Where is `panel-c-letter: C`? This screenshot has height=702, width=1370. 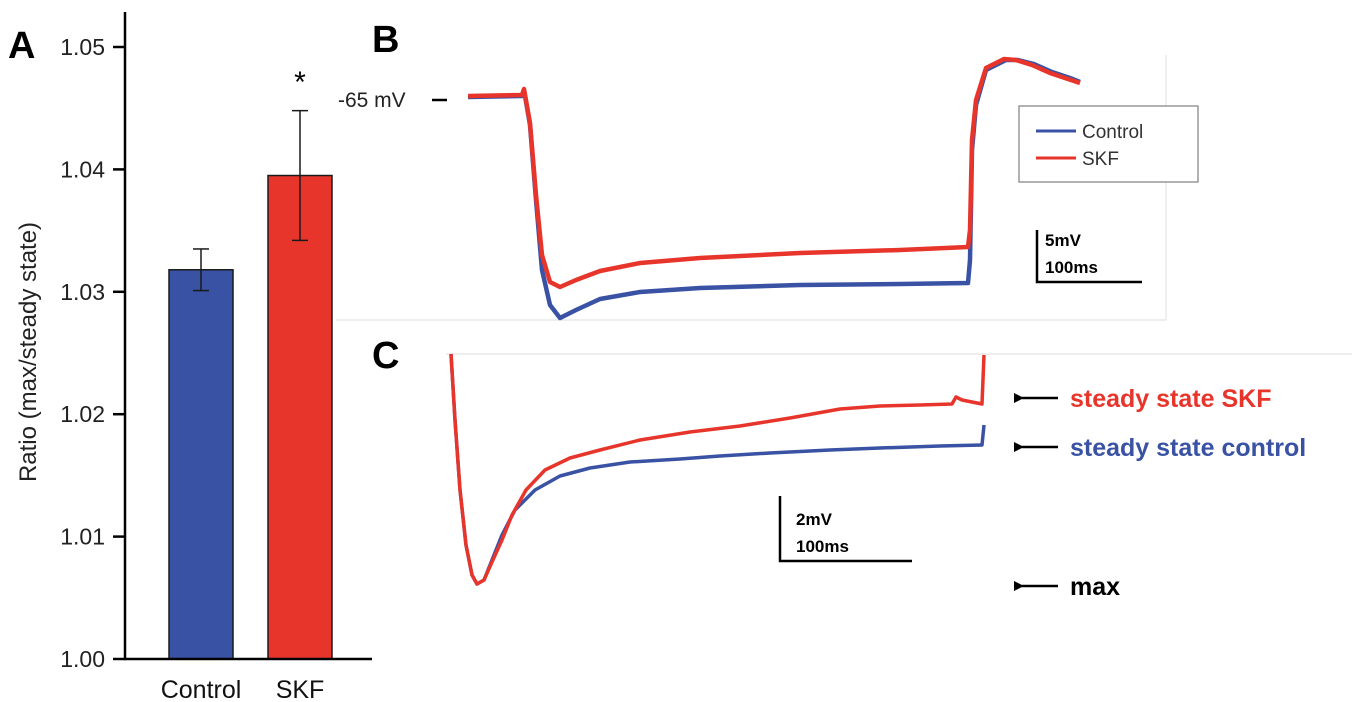
panel-c-letter: C is located at coordinates (385, 356).